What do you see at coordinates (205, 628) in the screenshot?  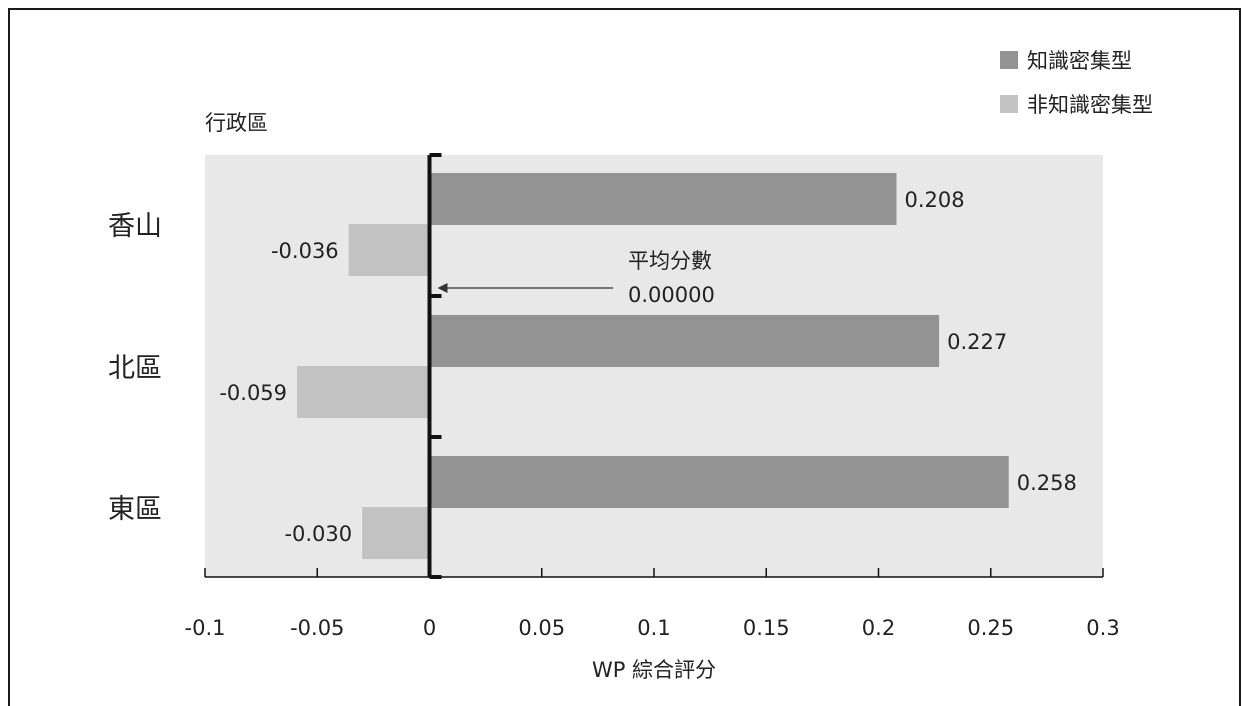 I see `x-tick-label: -0.1` at bounding box center [205, 628].